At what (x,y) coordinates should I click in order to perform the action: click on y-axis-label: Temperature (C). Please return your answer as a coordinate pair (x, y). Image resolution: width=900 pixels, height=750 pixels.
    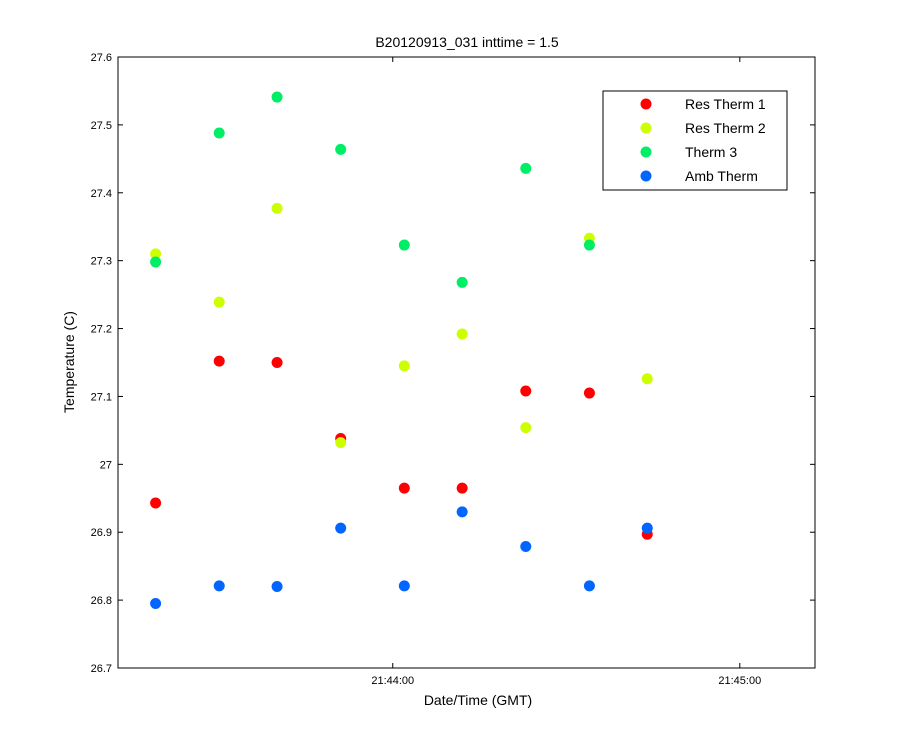
    Looking at the image, I should click on (69, 362).